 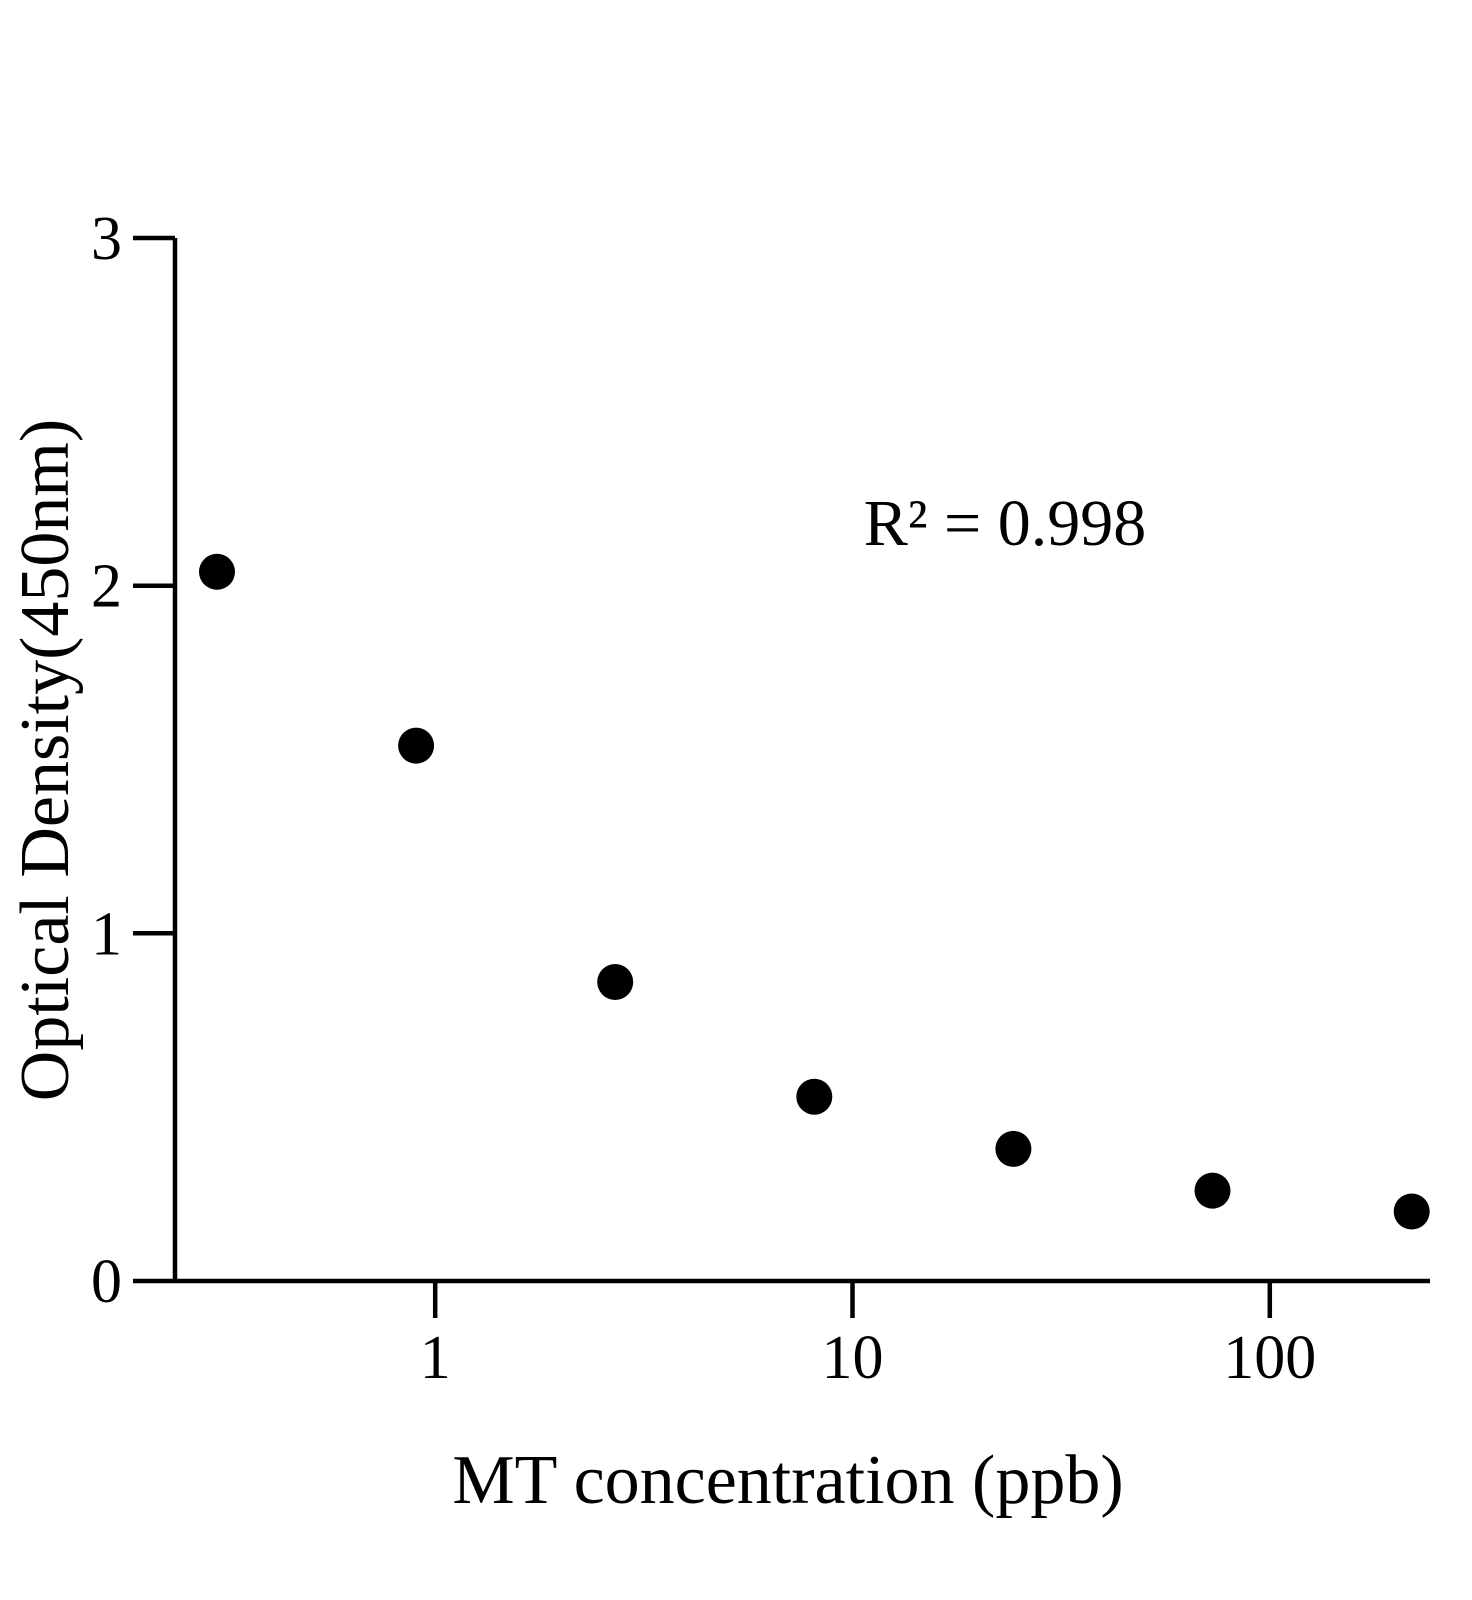 I want to click on x-axis-title: MT concentration (ppb), so click(x=787, y=1480).